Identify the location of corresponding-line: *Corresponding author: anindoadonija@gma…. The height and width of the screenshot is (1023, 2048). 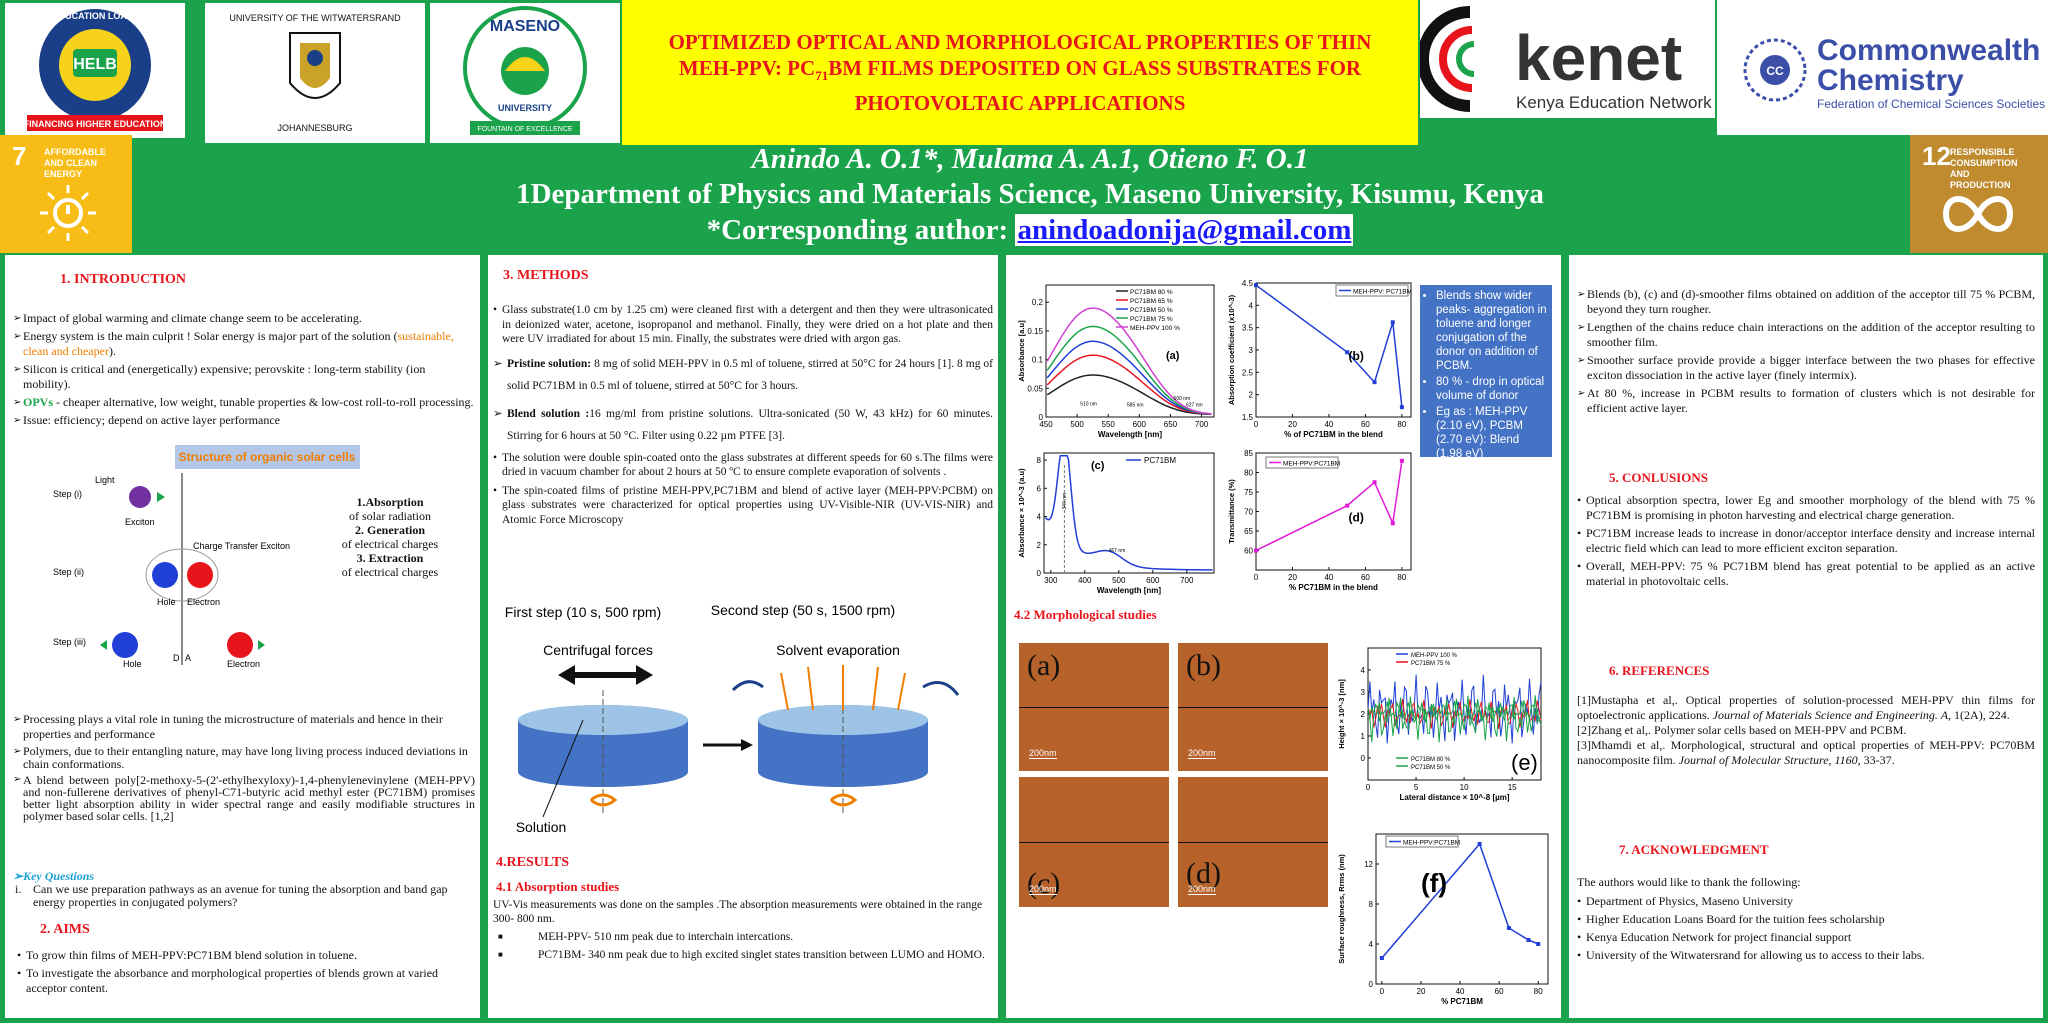
(1030, 230).